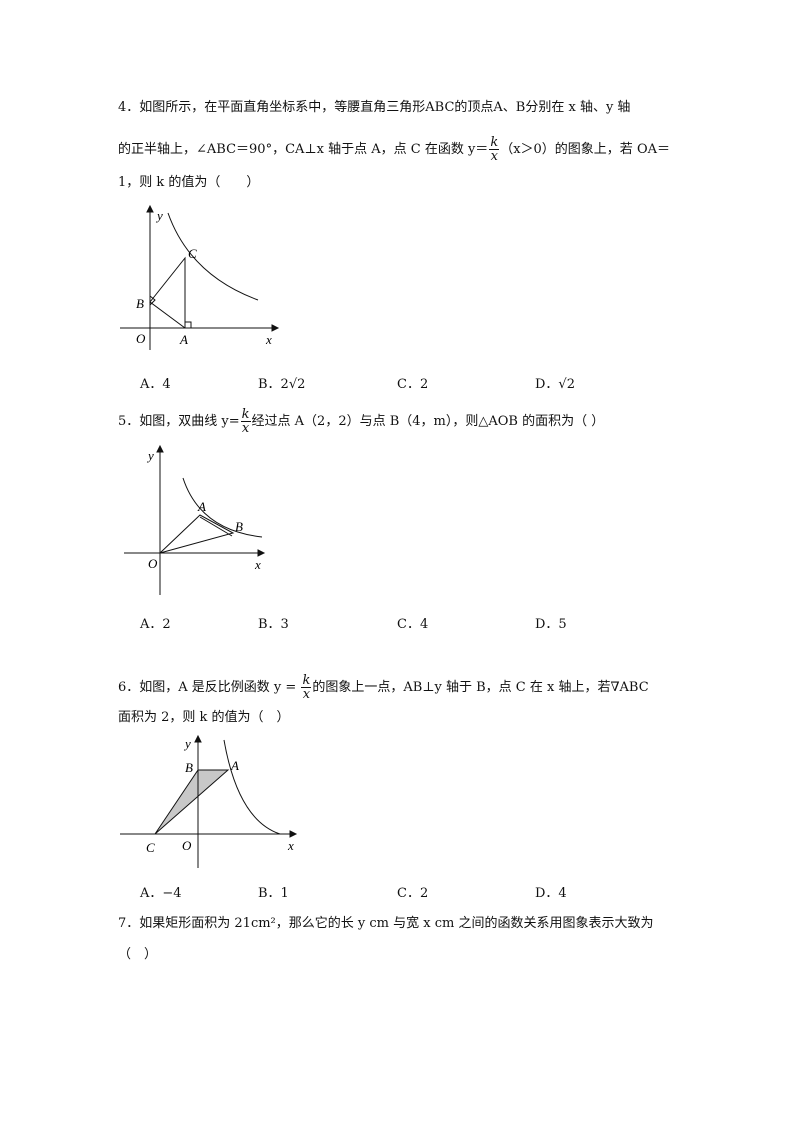  Describe the element at coordinates (555, 384) in the screenshot. I see `q4-option-d: D．√2` at that location.